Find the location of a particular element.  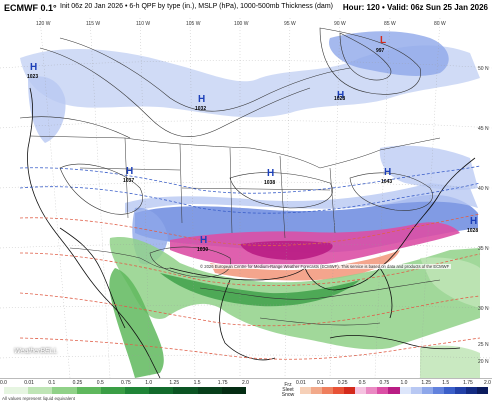

high-center: H 1037 is located at coordinates (128, 175).